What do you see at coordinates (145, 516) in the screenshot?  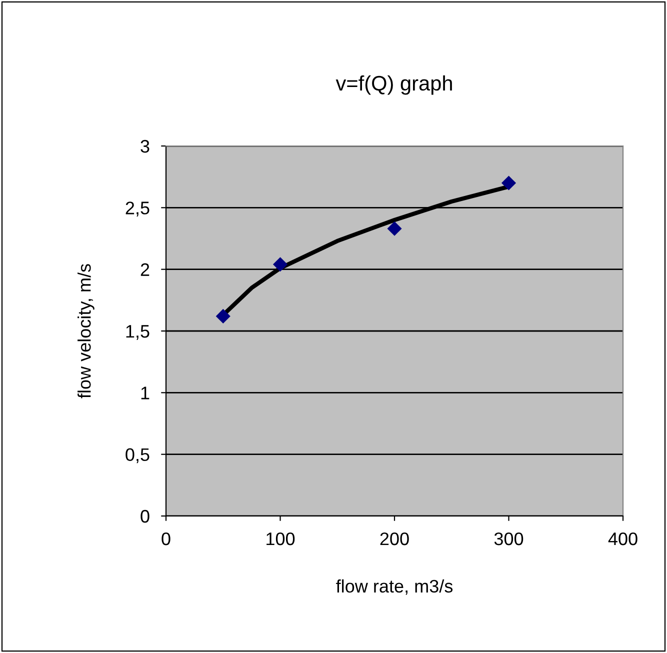 I see `y-tick-label: 0` at bounding box center [145, 516].